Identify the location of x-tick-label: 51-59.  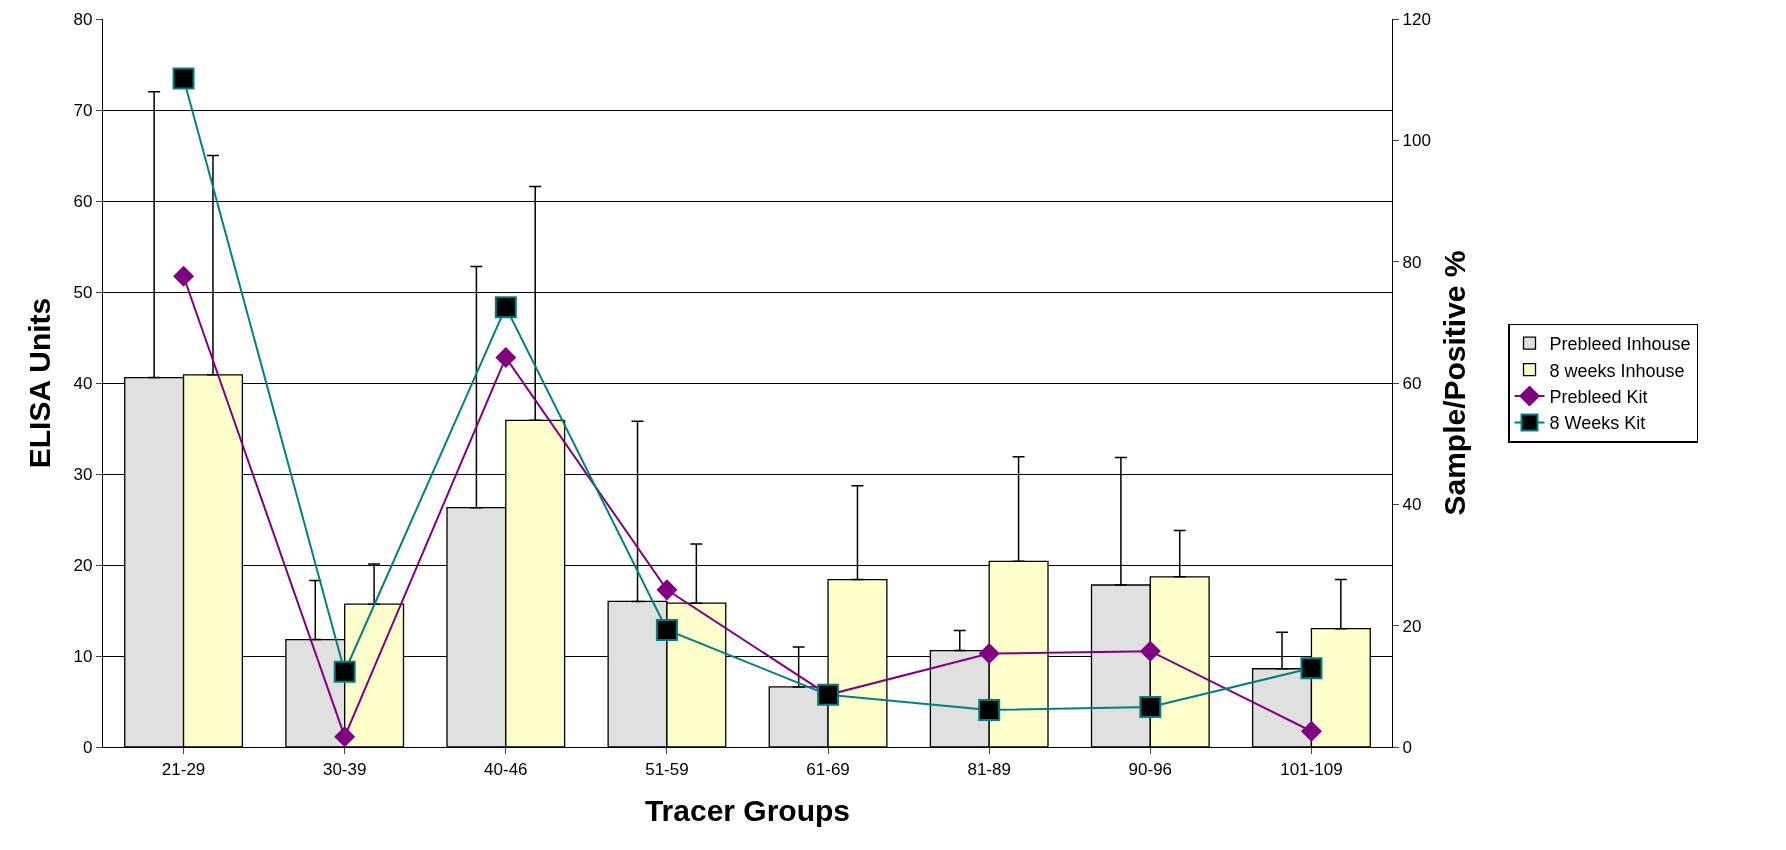
(667, 769).